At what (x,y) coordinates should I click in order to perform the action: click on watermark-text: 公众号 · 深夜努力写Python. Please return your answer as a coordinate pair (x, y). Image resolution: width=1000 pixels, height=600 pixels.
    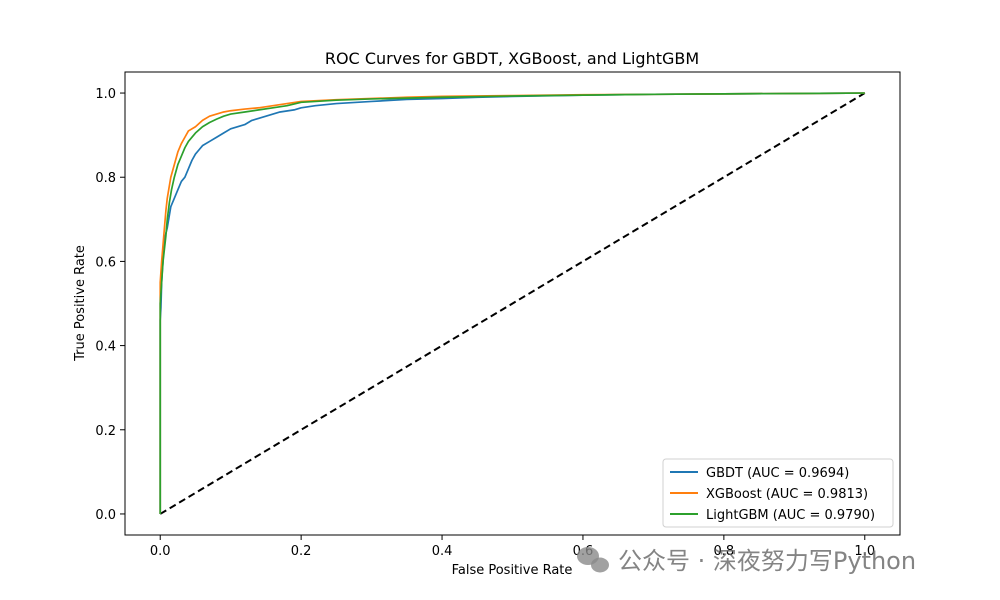
    Looking at the image, I should click on (767, 561).